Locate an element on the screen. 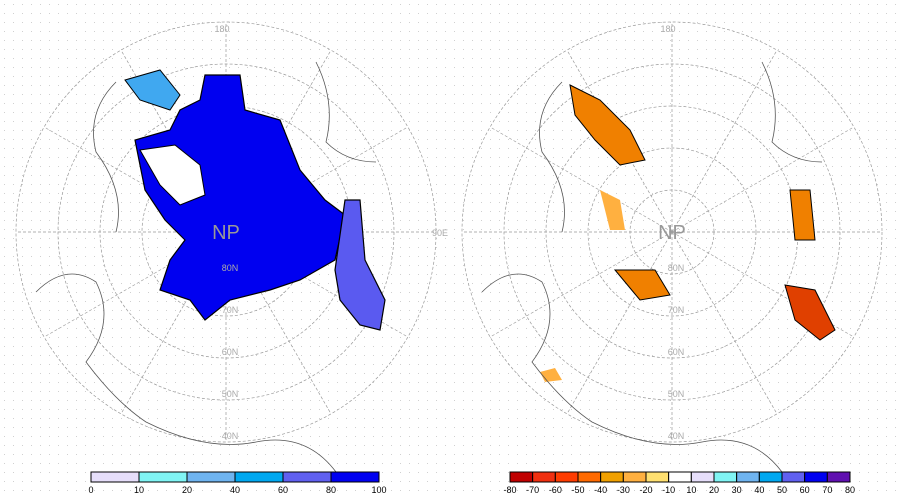 The height and width of the screenshot is (499, 904). colorbar-tick-label: 0 is located at coordinates (90, 490).